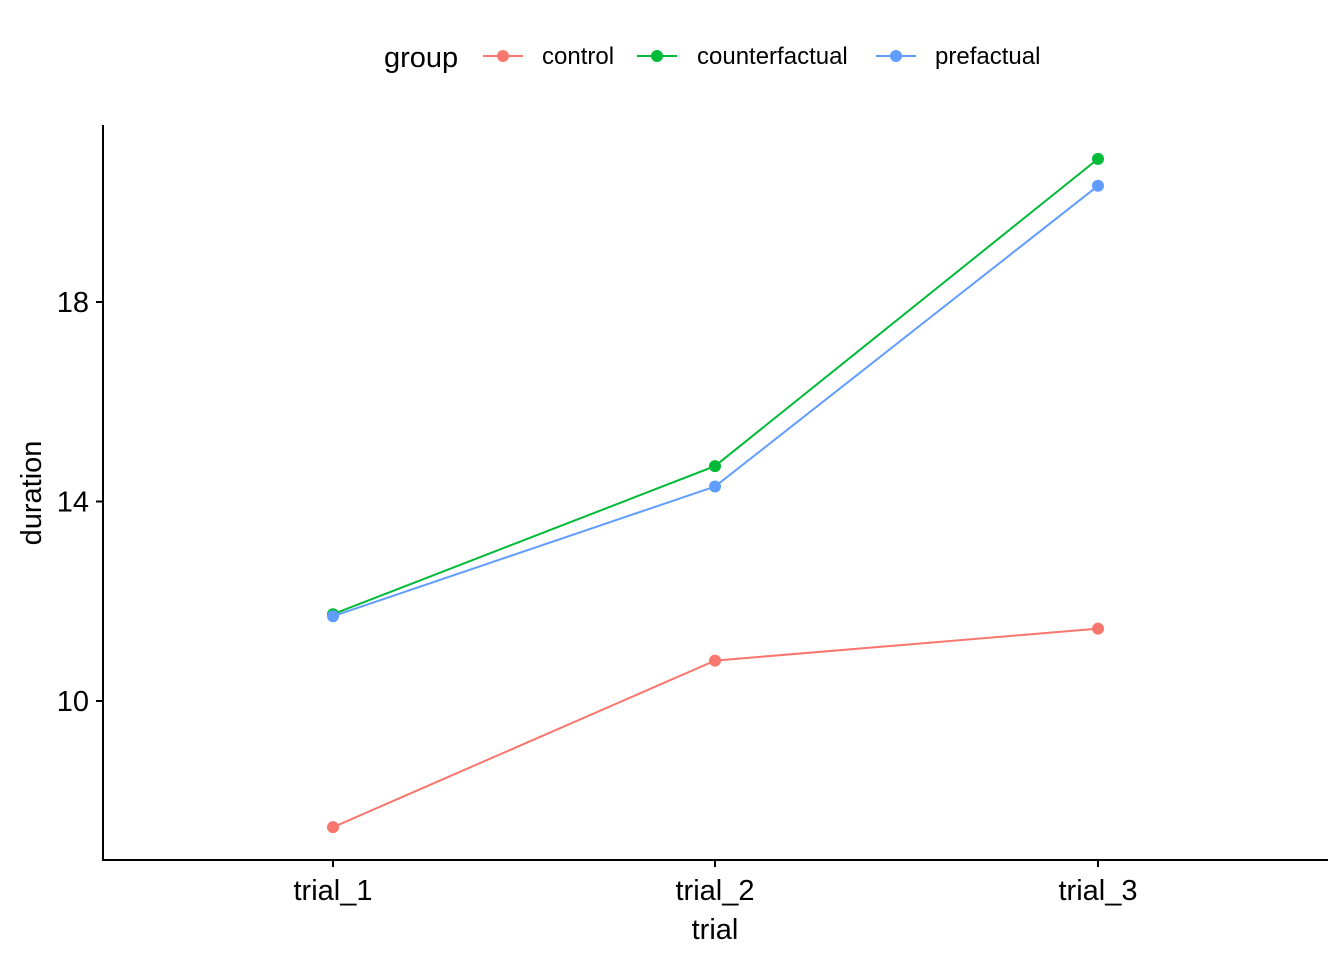  What do you see at coordinates (715, 930) in the screenshot?
I see `x-axis-title: trial` at bounding box center [715, 930].